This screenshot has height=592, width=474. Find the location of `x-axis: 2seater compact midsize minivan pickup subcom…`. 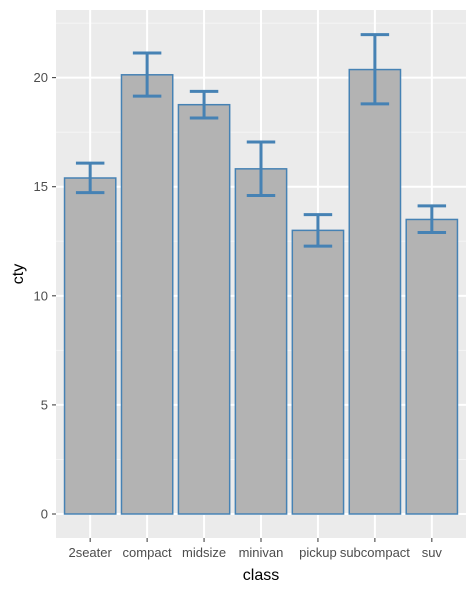

x-axis: 2seater compact midsize minivan pickup subcom… is located at coordinates (255, 549).